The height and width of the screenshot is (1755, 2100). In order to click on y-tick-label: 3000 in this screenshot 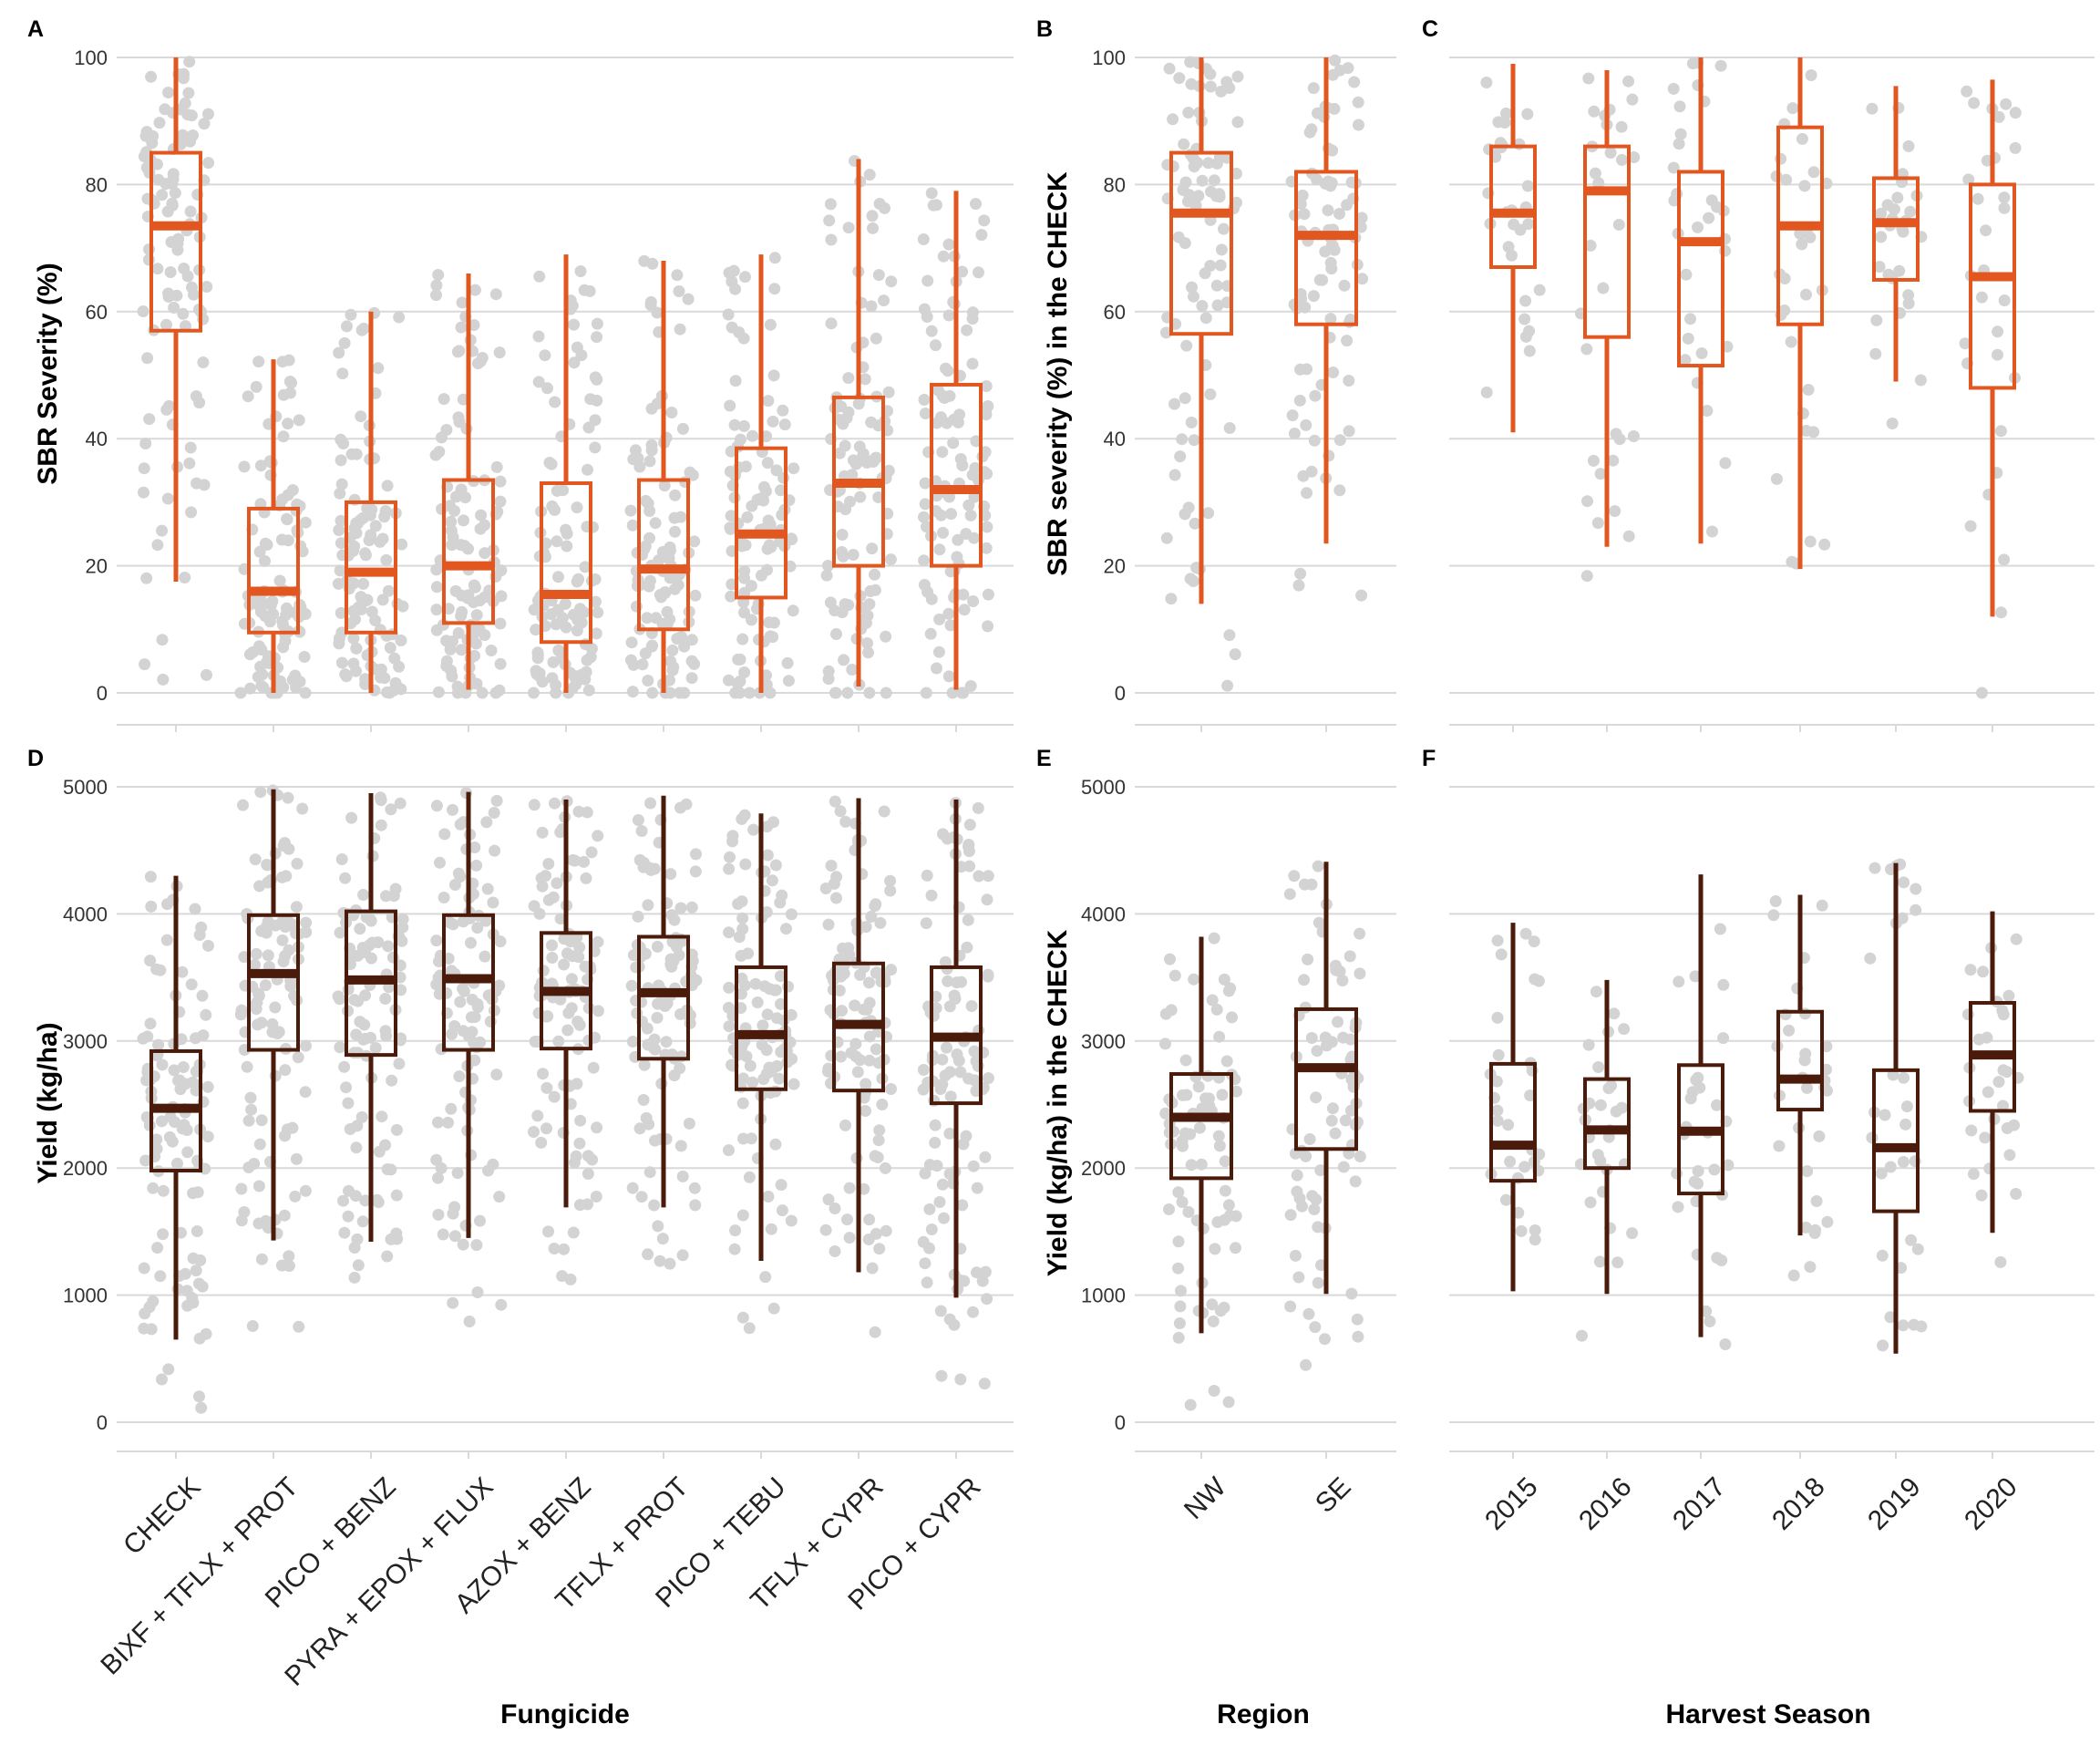, I will do `click(85, 1041)`.